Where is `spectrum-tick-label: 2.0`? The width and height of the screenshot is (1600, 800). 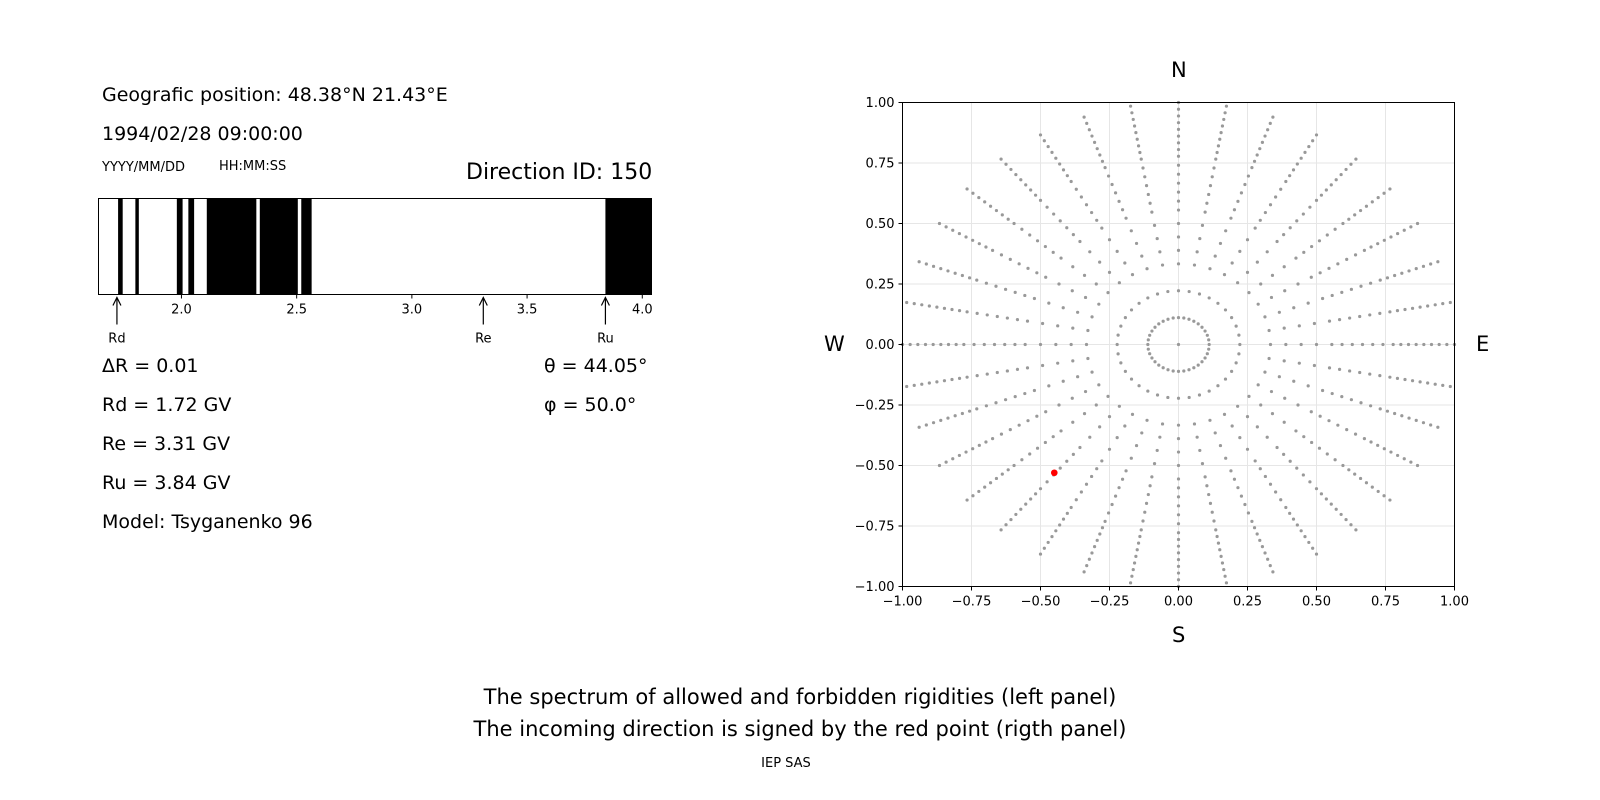 spectrum-tick-label: 2.0 is located at coordinates (181, 310).